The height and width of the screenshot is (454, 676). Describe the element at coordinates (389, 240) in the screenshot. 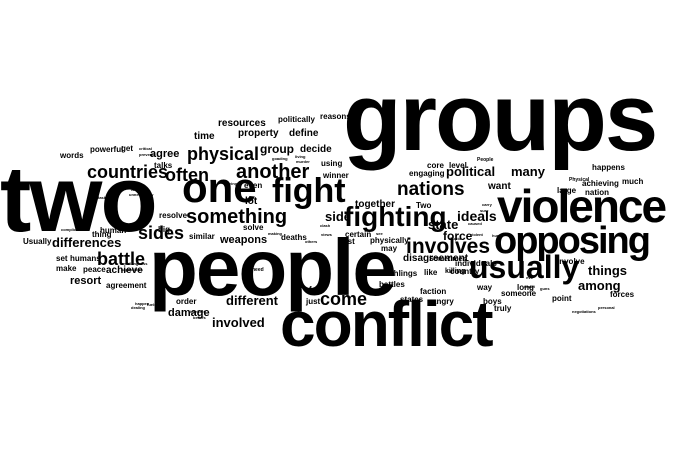

I see `word-physically: physically` at that location.